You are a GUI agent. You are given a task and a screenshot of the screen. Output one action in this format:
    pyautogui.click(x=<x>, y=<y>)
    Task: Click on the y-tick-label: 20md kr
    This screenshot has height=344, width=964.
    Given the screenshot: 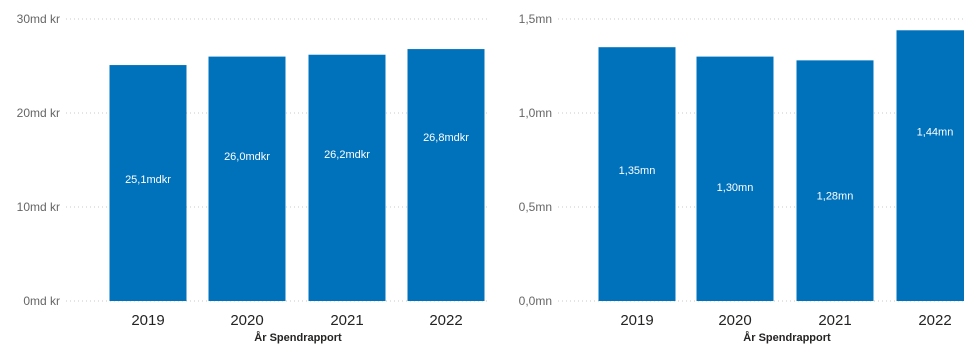 What is the action you would take?
    pyautogui.click(x=38, y=113)
    